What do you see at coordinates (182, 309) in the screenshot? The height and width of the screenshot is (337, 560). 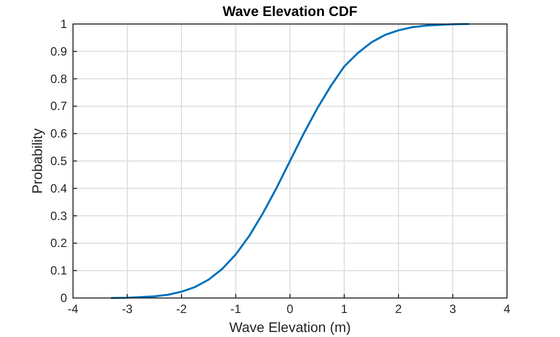 I see `x-tick-label: -2` at bounding box center [182, 309].